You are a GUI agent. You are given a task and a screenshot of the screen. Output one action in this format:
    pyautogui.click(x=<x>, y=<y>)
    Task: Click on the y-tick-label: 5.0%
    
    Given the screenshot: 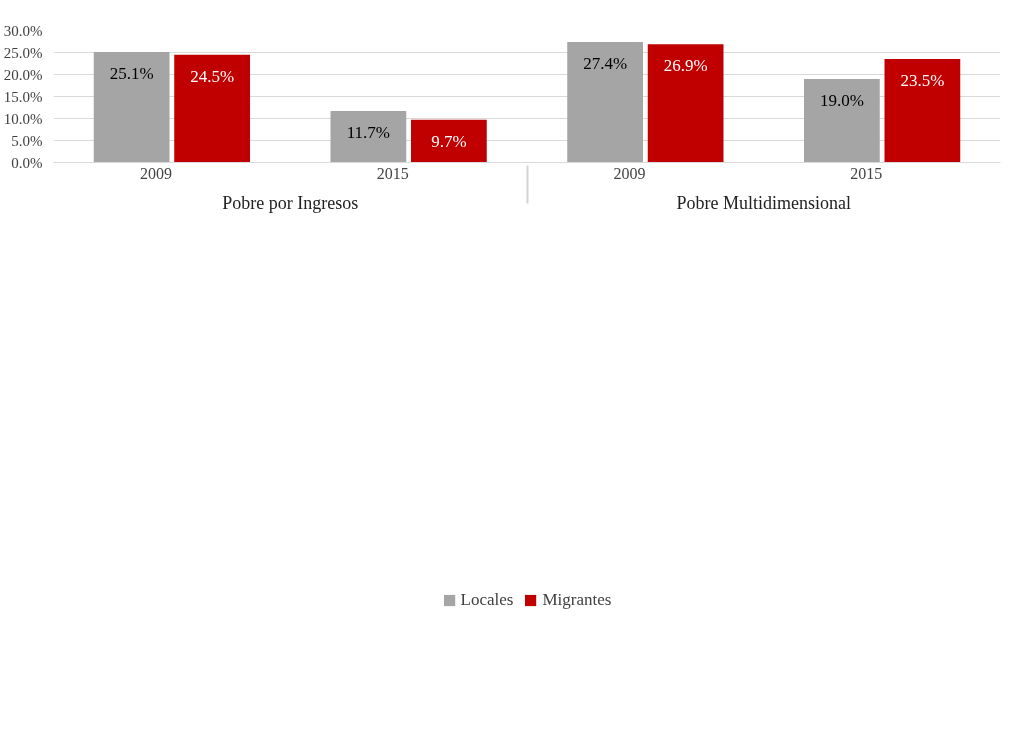 What is the action you would take?
    pyautogui.click(x=27, y=140)
    